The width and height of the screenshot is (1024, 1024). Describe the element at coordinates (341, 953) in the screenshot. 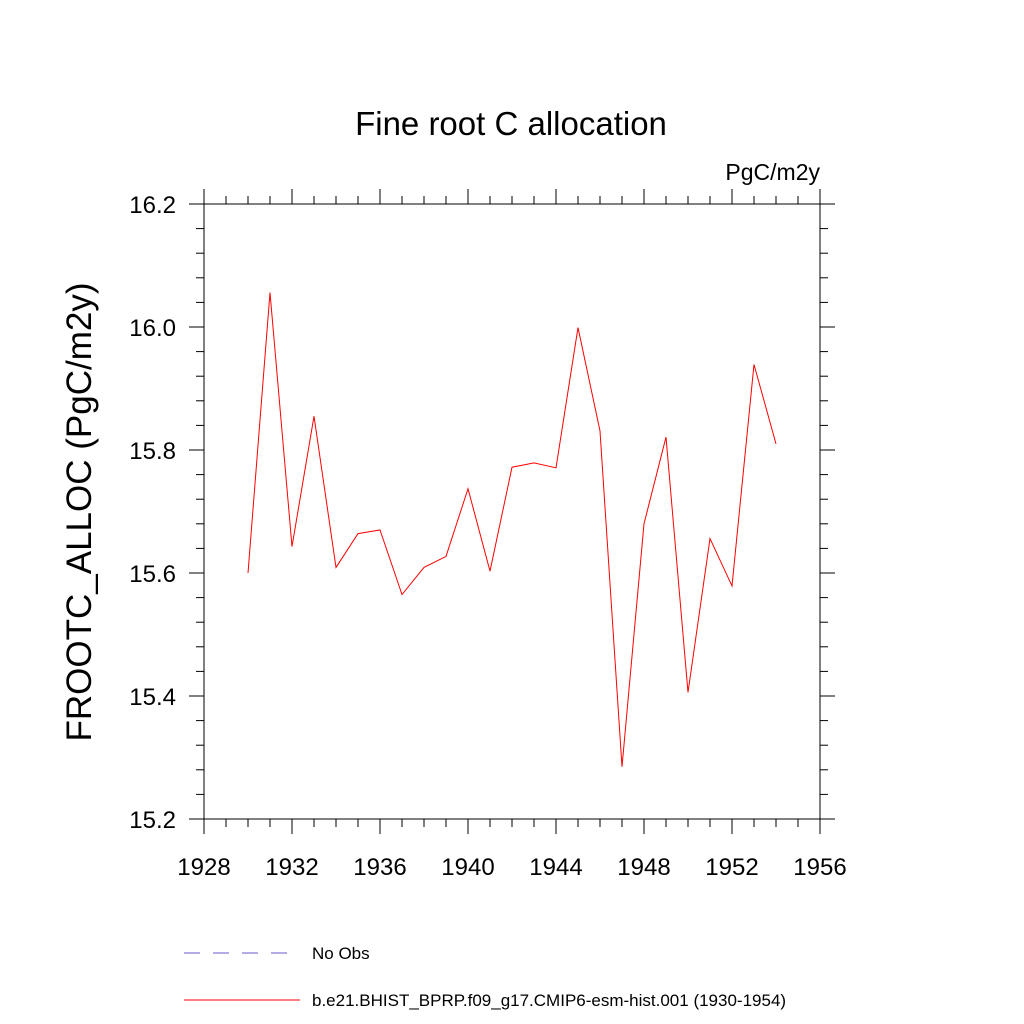

I see `legend-label-no-obs: No Obs` at that location.